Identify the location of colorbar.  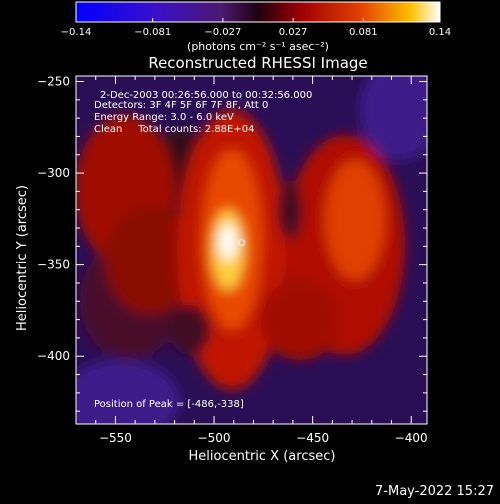
(258, 12).